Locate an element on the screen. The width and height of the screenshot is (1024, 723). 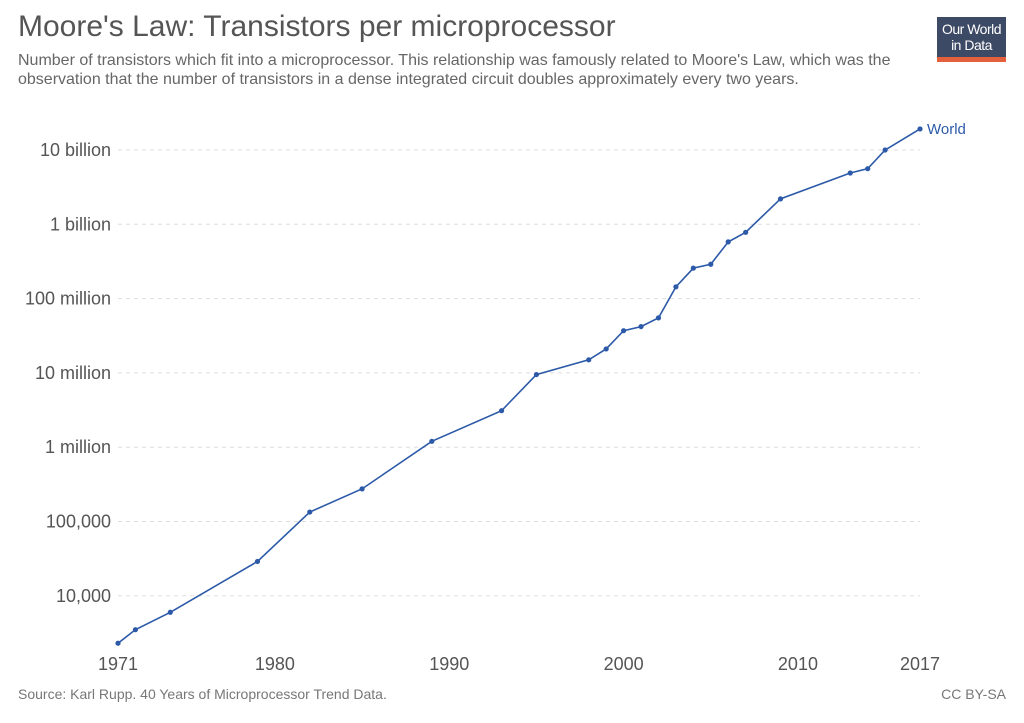
logo-line1: Our World is located at coordinates (971, 29).